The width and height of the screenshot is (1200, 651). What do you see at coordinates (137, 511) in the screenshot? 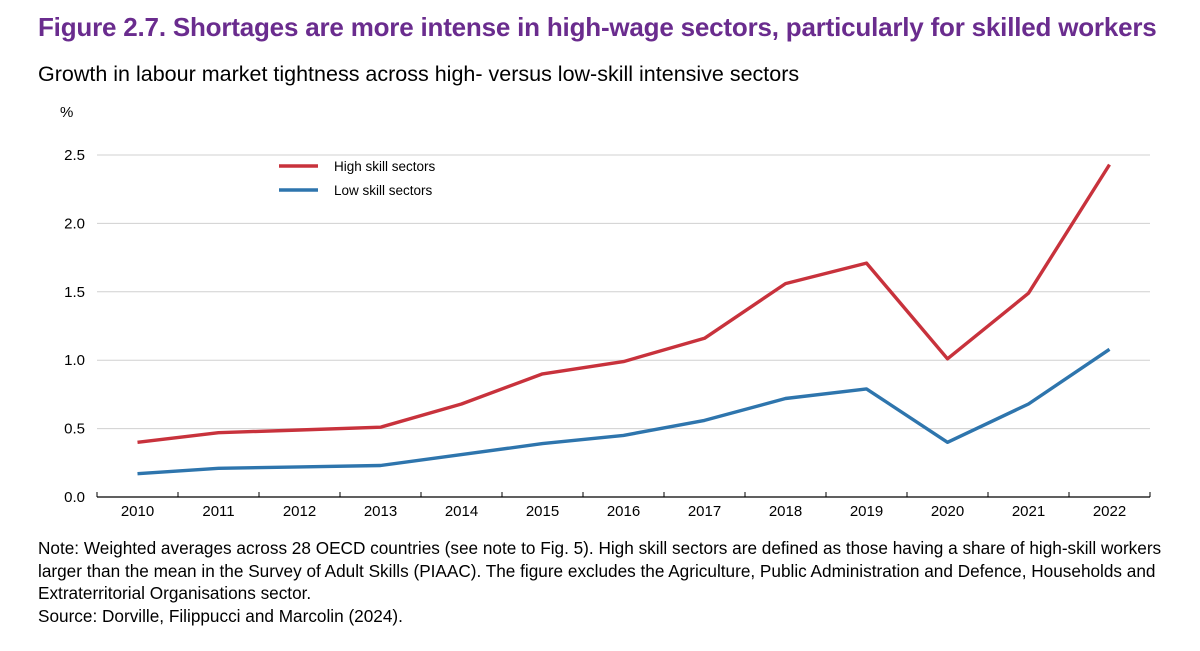
I see `x-tick-label: 2010` at bounding box center [137, 511].